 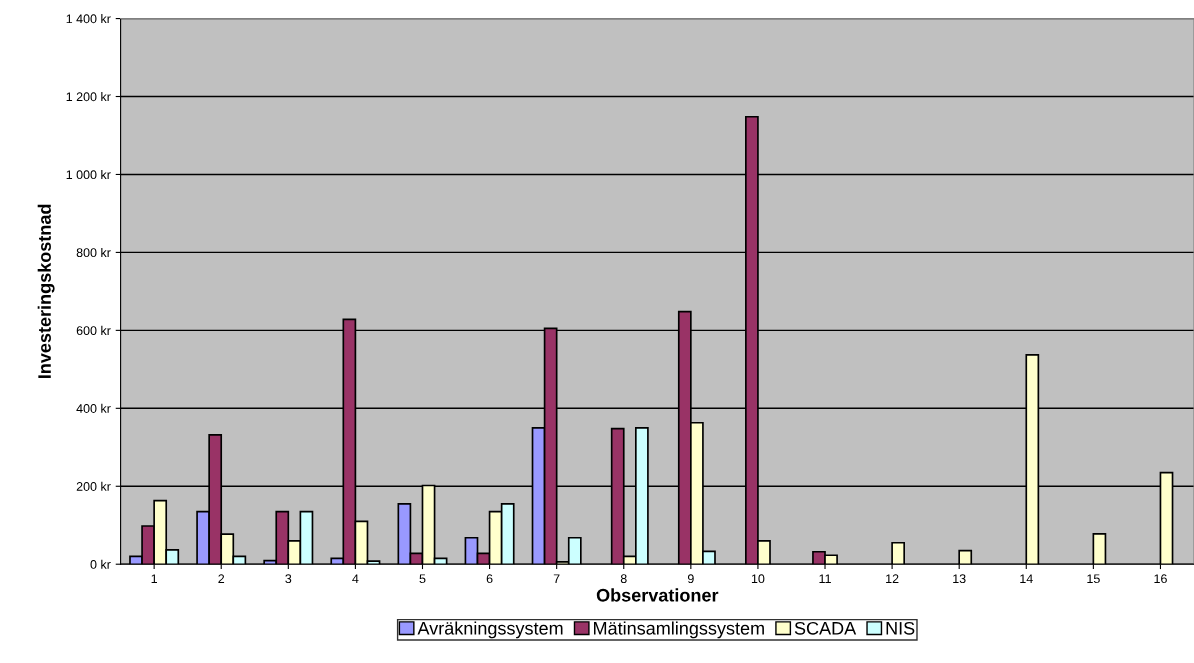 What do you see at coordinates (1160, 579) in the screenshot?
I see `x-tick-label: 16` at bounding box center [1160, 579].